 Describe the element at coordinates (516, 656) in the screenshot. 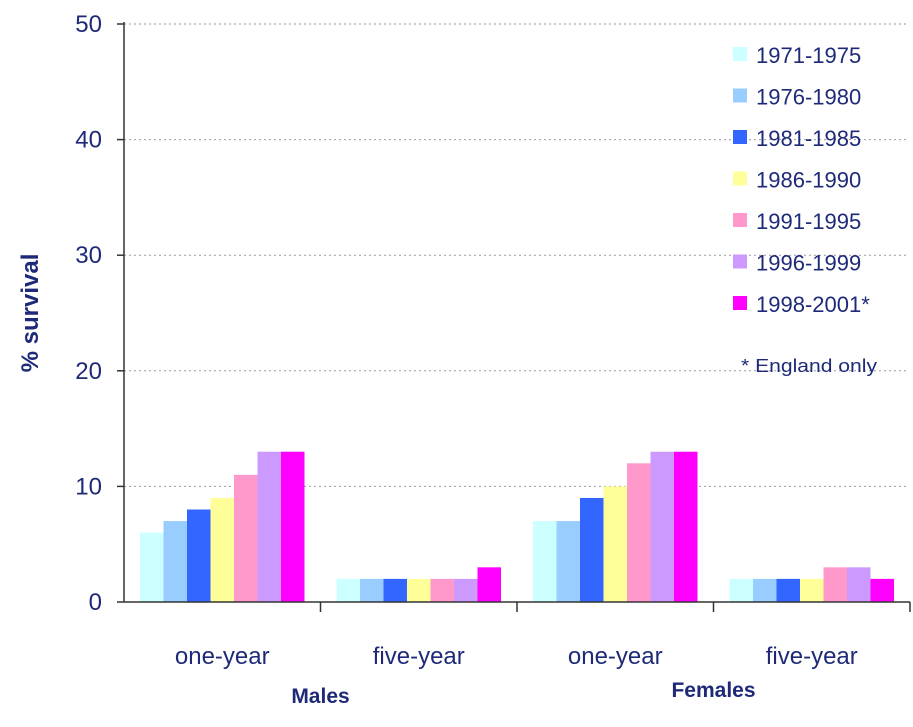

I see `category-labels: one-year five-year one-year five-year` at that location.